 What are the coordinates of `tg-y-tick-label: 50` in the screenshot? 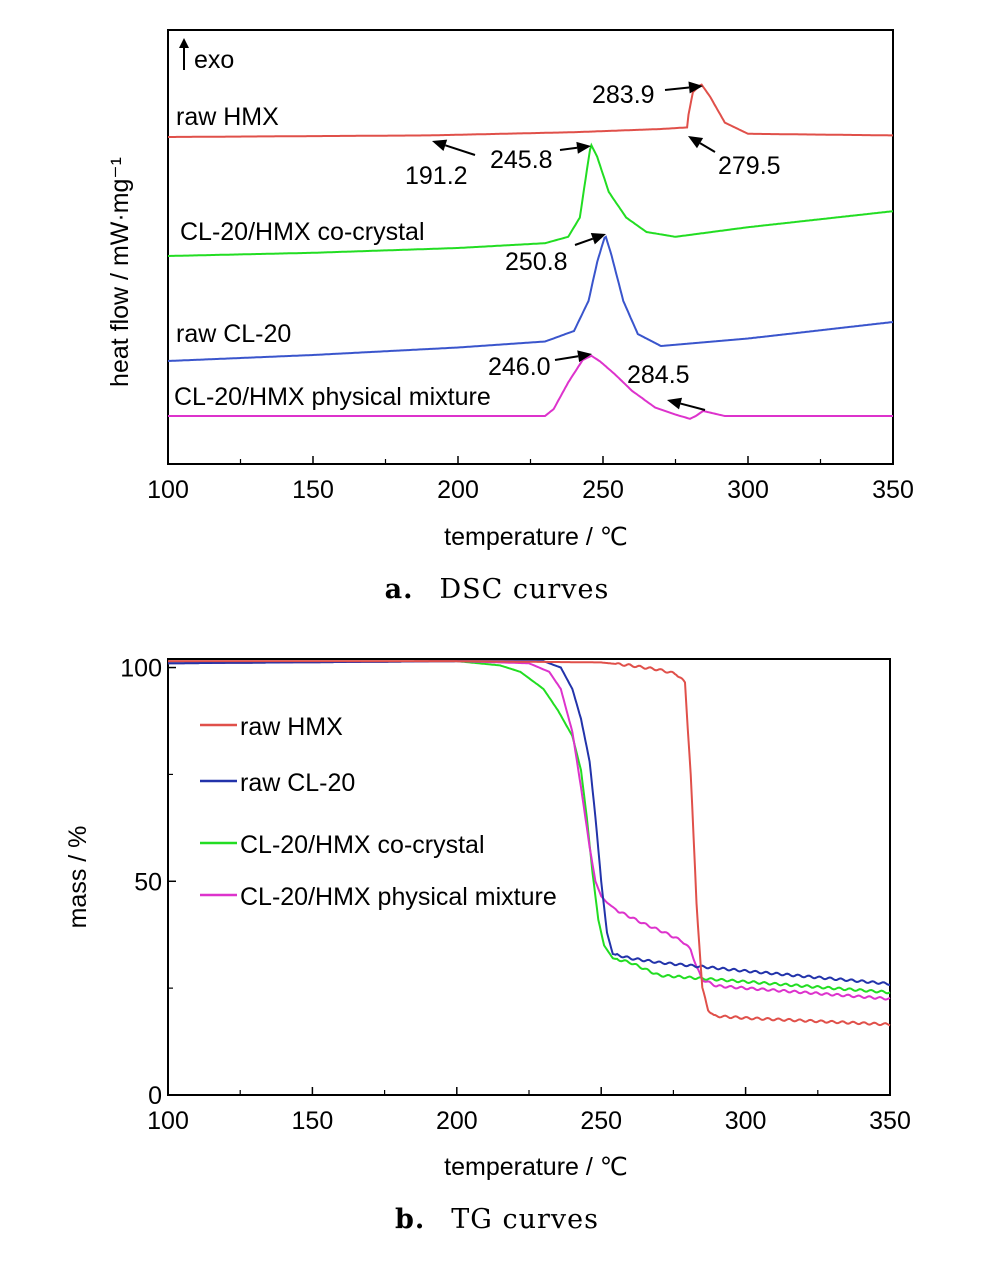 It's located at (148, 882).